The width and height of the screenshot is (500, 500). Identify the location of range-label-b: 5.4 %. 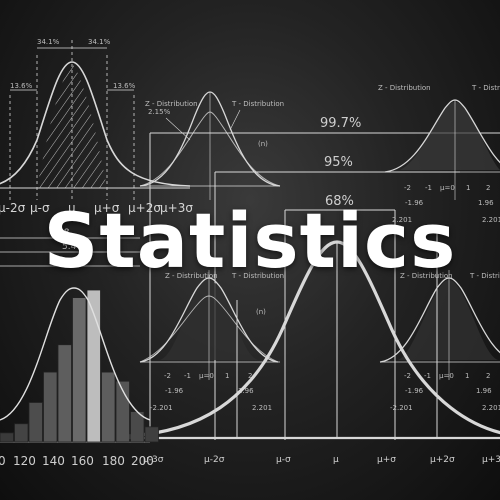
(75, 247).